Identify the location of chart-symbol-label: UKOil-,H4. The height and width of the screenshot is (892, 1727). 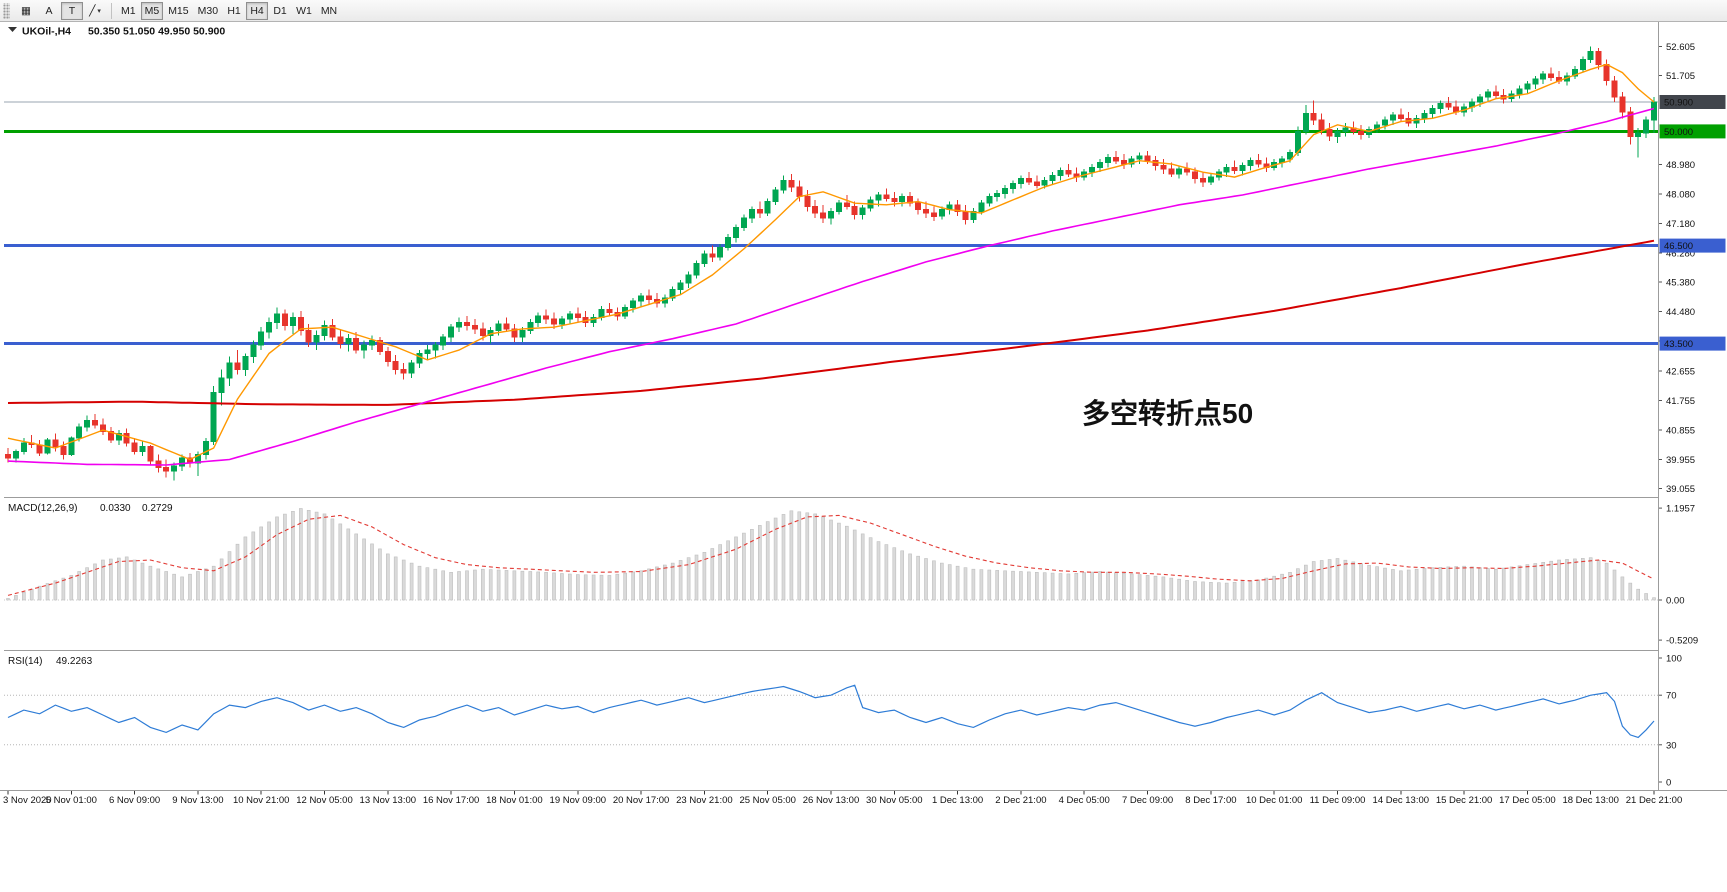
(46, 32).